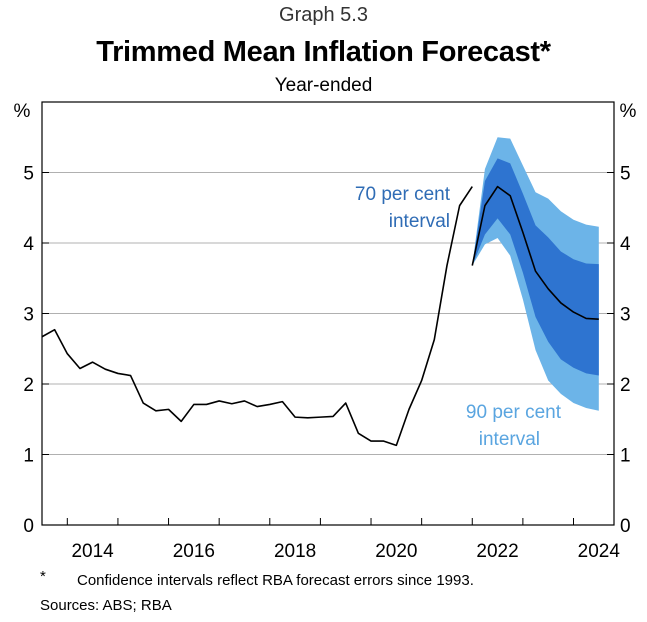  I want to click on xtick-label: 2020, so click(396, 551).